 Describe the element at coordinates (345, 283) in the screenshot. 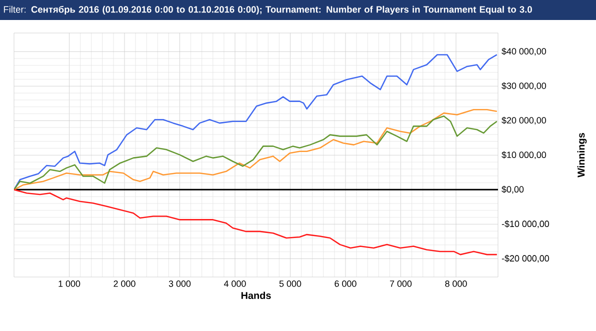

I see `x-tick-label: 6 000` at that location.